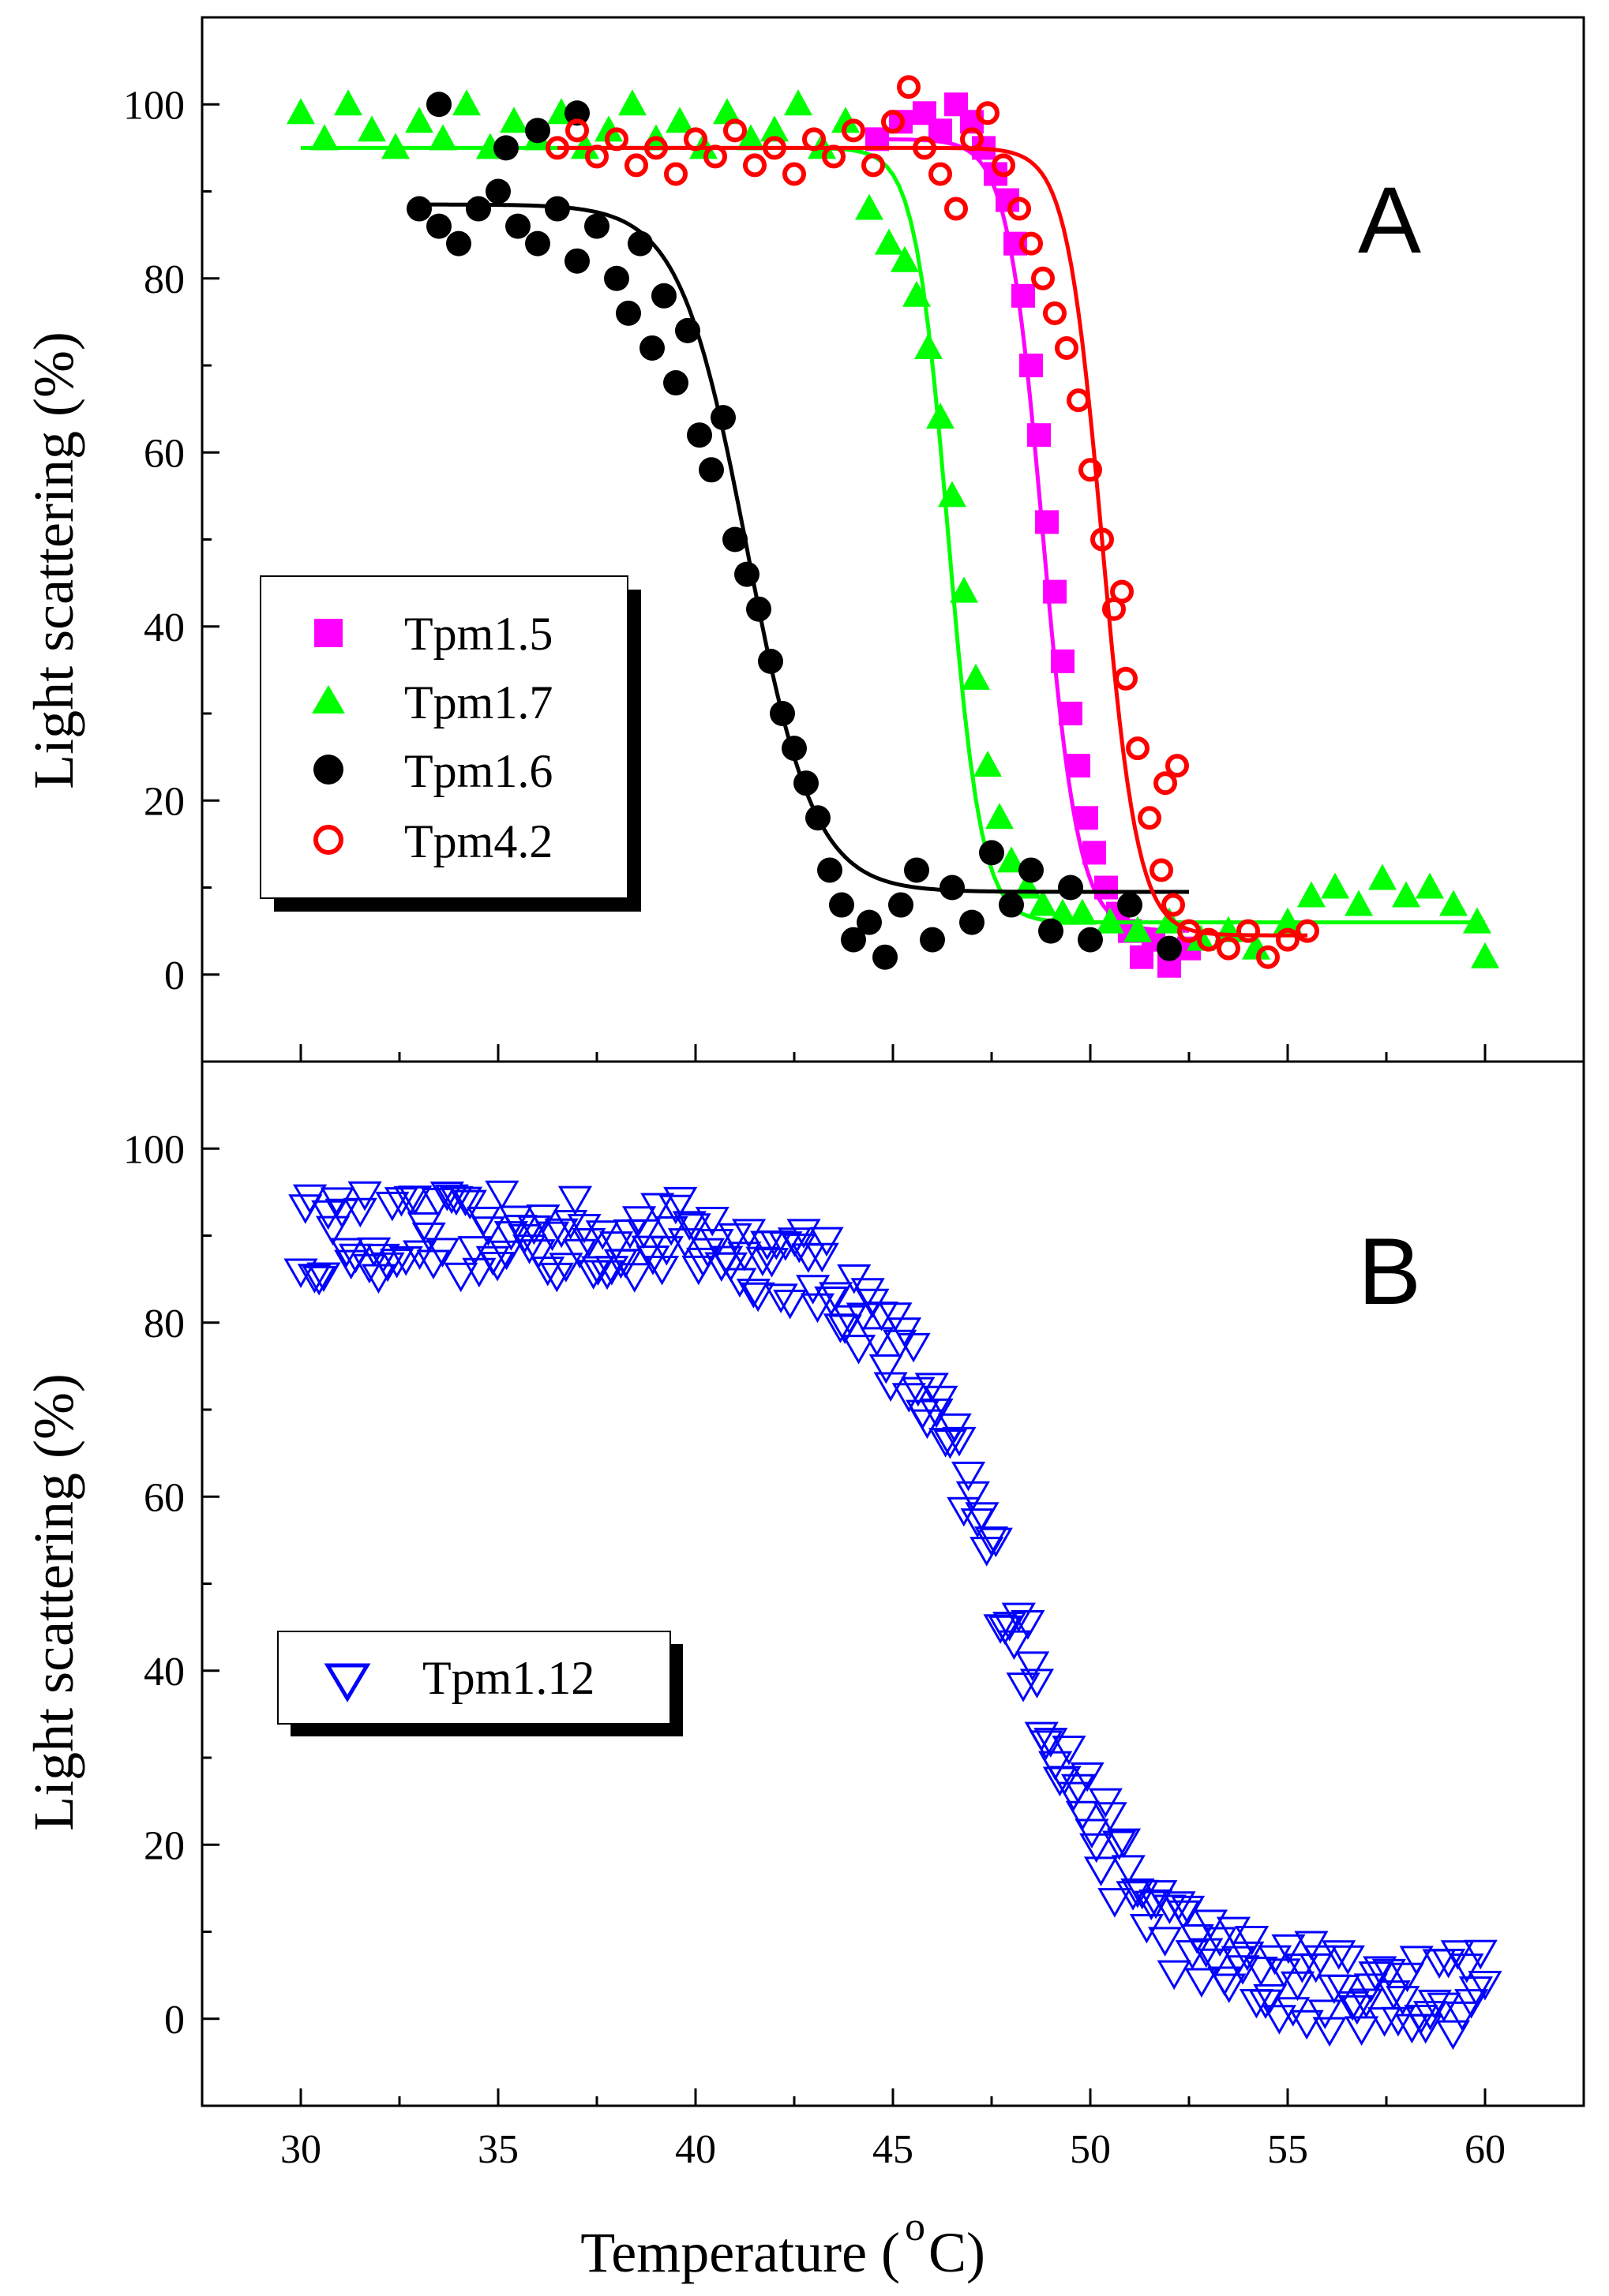 This screenshot has width=1609, height=2296. What do you see at coordinates (478, 841) in the screenshot?
I see `legend-label-tpm4-2: Tpm4.2` at bounding box center [478, 841].